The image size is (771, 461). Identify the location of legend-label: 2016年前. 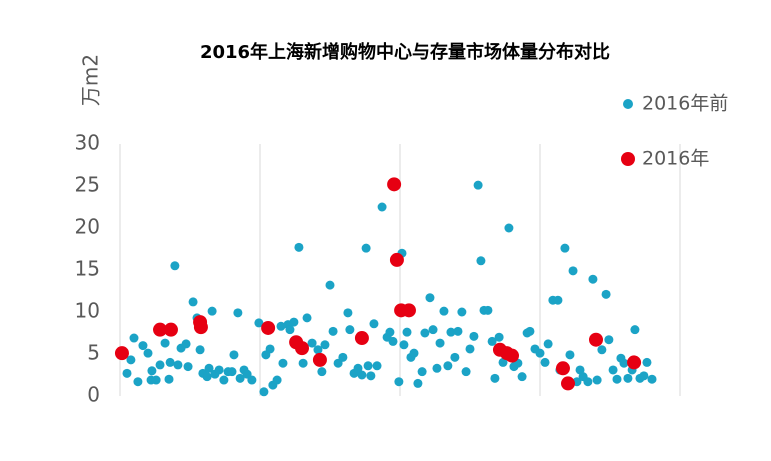
(685, 104).